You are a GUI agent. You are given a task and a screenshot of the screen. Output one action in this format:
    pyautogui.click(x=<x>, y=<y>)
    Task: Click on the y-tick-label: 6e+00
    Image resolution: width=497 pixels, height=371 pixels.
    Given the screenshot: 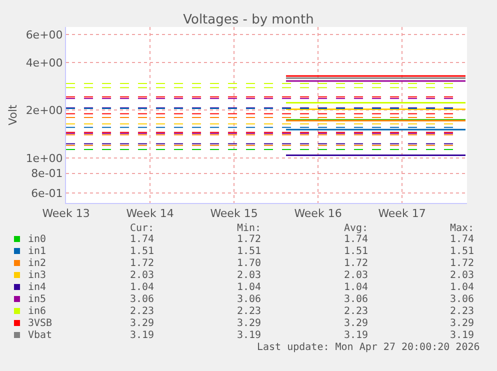 What is the action you would take?
    pyautogui.click(x=44, y=35)
    